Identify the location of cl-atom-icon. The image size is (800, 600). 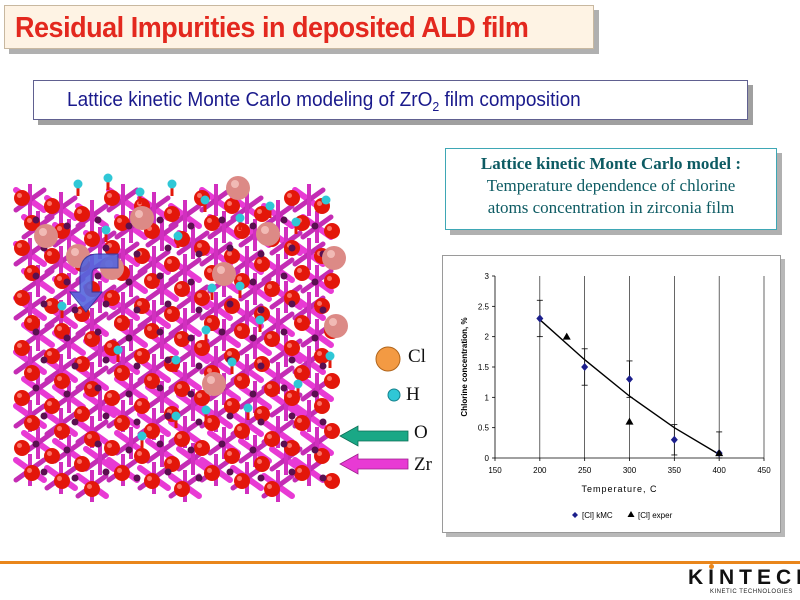
(388, 359).